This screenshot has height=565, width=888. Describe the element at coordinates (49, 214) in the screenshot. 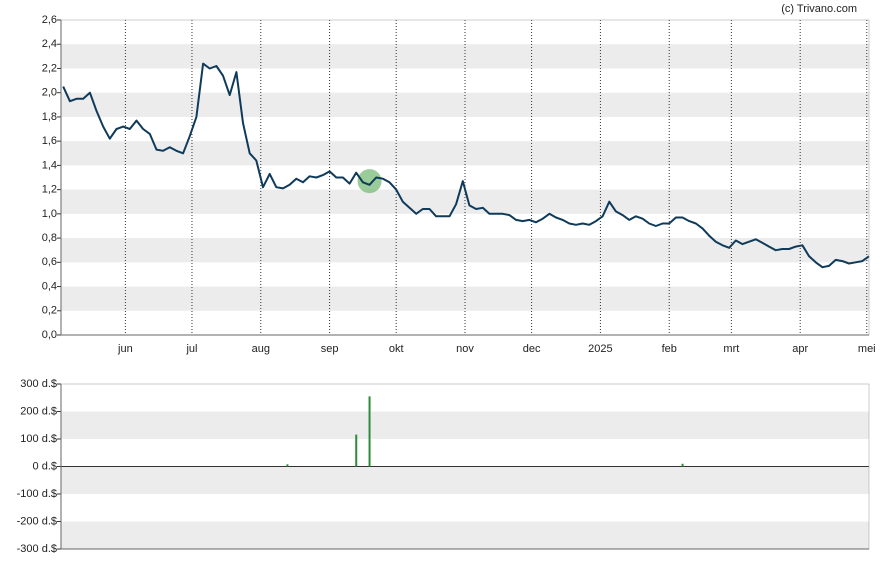

I see `y-tick-label: 1,0` at that location.